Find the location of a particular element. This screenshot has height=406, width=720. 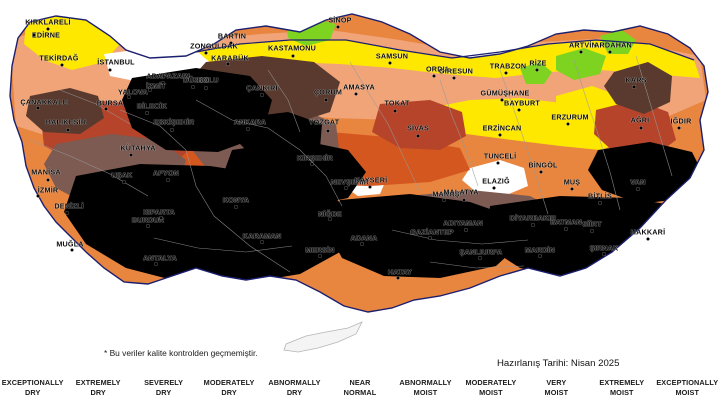

legend-item: ABNORMALLY DRY is located at coordinates (294, 387).